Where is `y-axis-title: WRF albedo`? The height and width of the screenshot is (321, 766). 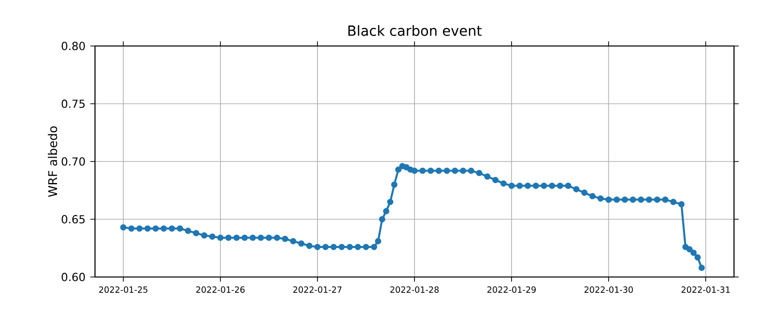 y-axis-title: WRF albedo is located at coordinates (53, 161).